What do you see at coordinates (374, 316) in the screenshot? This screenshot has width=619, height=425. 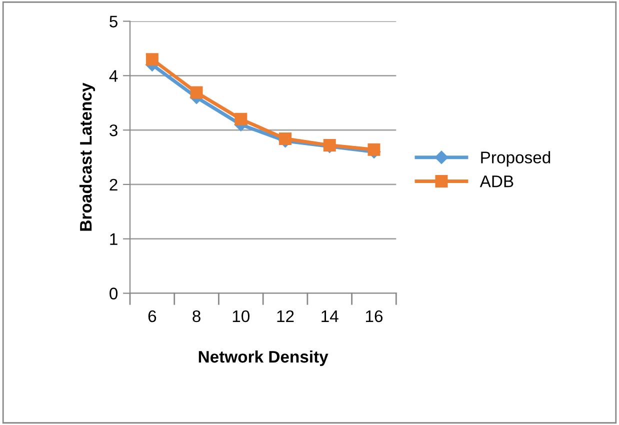 I see `x-tick-label: 16` at bounding box center [374, 316].